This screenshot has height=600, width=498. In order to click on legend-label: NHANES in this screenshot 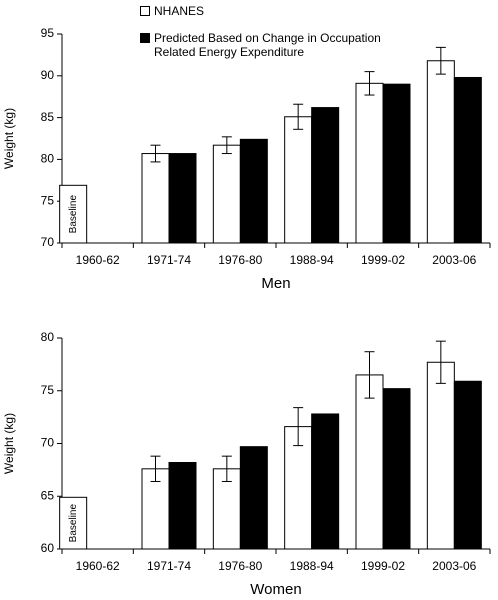, I will do `click(179, 11)`.